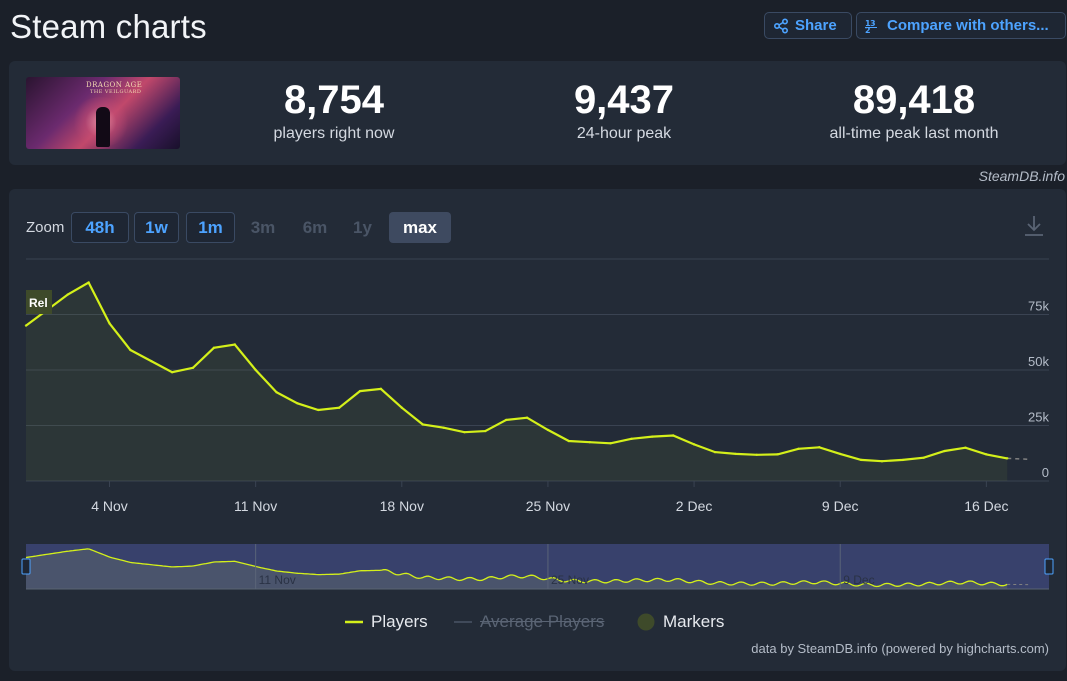 Image resolution: width=1067 pixels, height=681 pixels. I want to click on alltime-peak-value: 89,418, so click(914, 100).